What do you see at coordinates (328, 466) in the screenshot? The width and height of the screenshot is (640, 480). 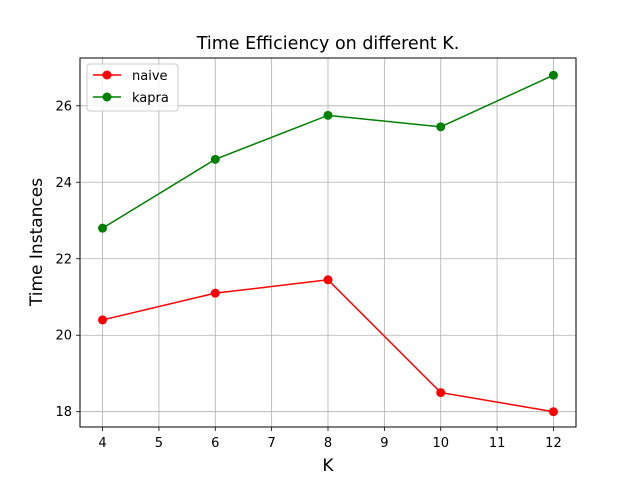 I see `x-axis-label: K` at bounding box center [328, 466].